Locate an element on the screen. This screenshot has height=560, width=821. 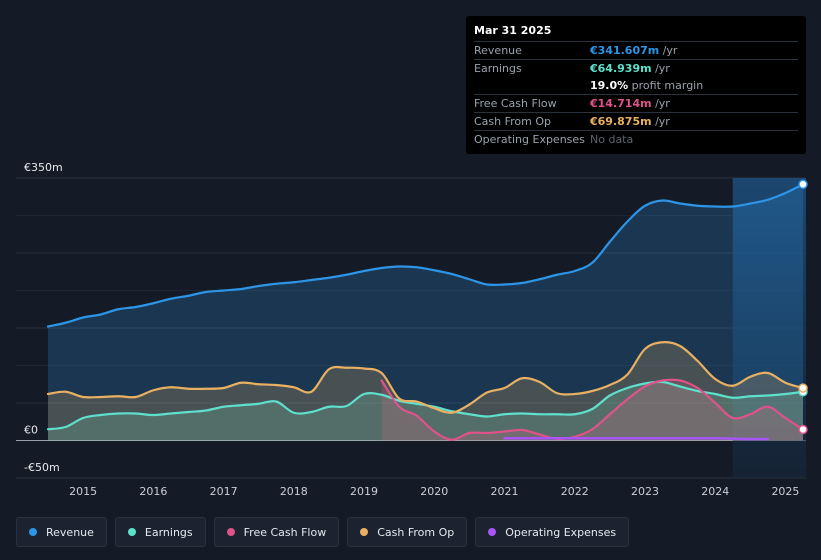
x-tick-label: 2021 is located at coordinates (505, 491).